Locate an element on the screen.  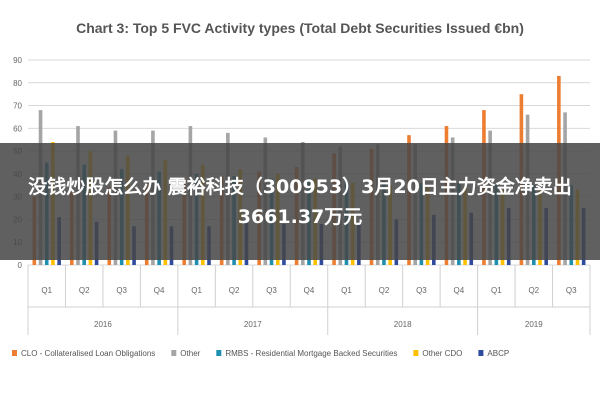
year-label: 2016 is located at coordinates (103, 324).